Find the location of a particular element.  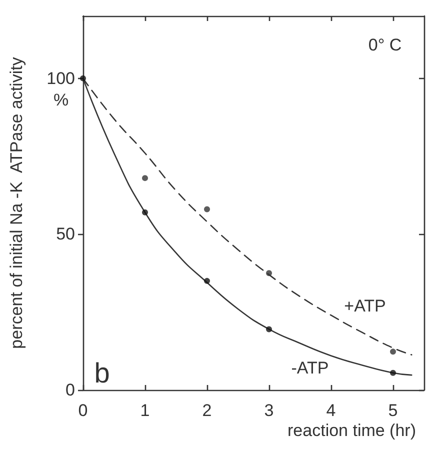

y-axis-title: percent of initial Na -K ATPase activity is located at coordinates (16, 202).